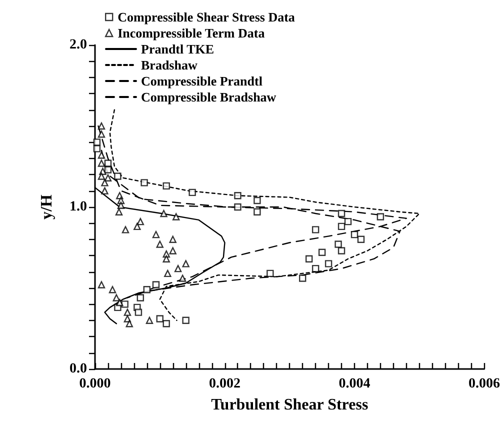  What do you see at coordinates (95, 384) in the screenshot?
I see `x-tick-label: 0.000` at bounding box center [95, 384].